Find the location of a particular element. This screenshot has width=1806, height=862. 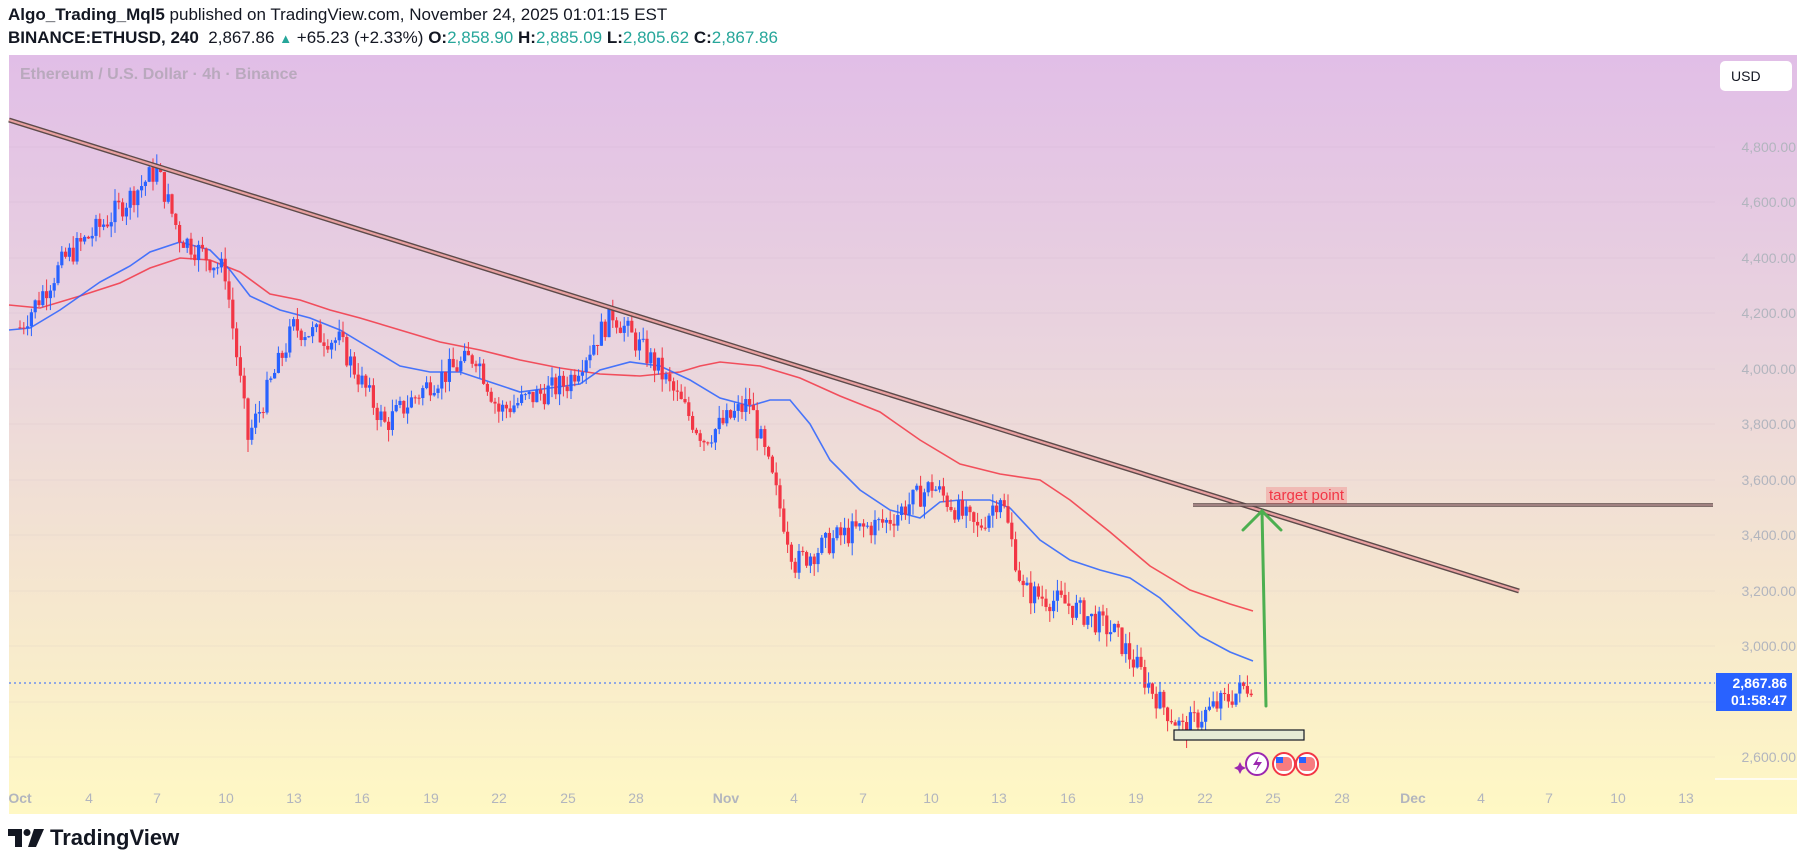

price-tick: 4,000.00 is located at coordinates (1769, 369).